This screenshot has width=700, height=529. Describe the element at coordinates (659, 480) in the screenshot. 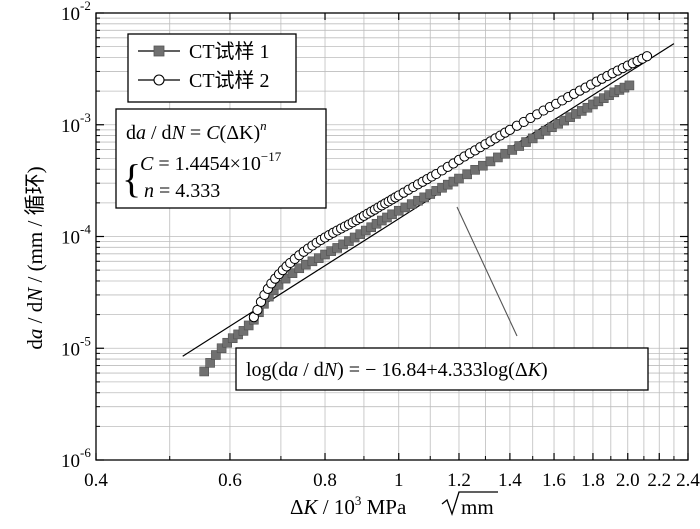

I see `x-tick-label: 2.2` at that location.